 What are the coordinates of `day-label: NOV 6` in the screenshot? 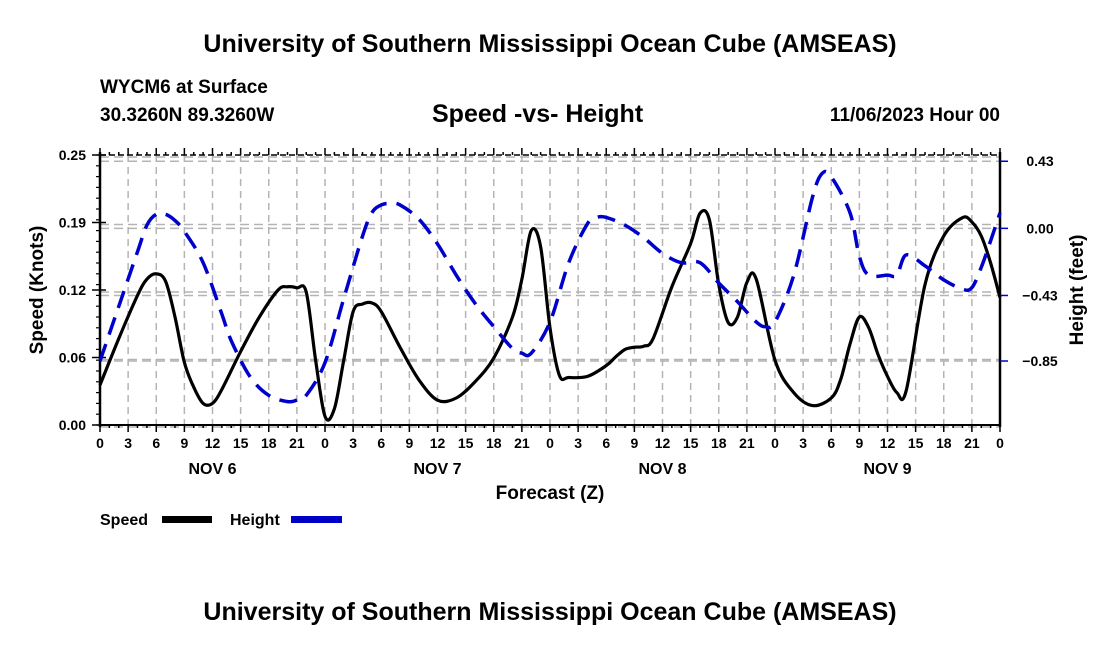 It's located at (212, 469).